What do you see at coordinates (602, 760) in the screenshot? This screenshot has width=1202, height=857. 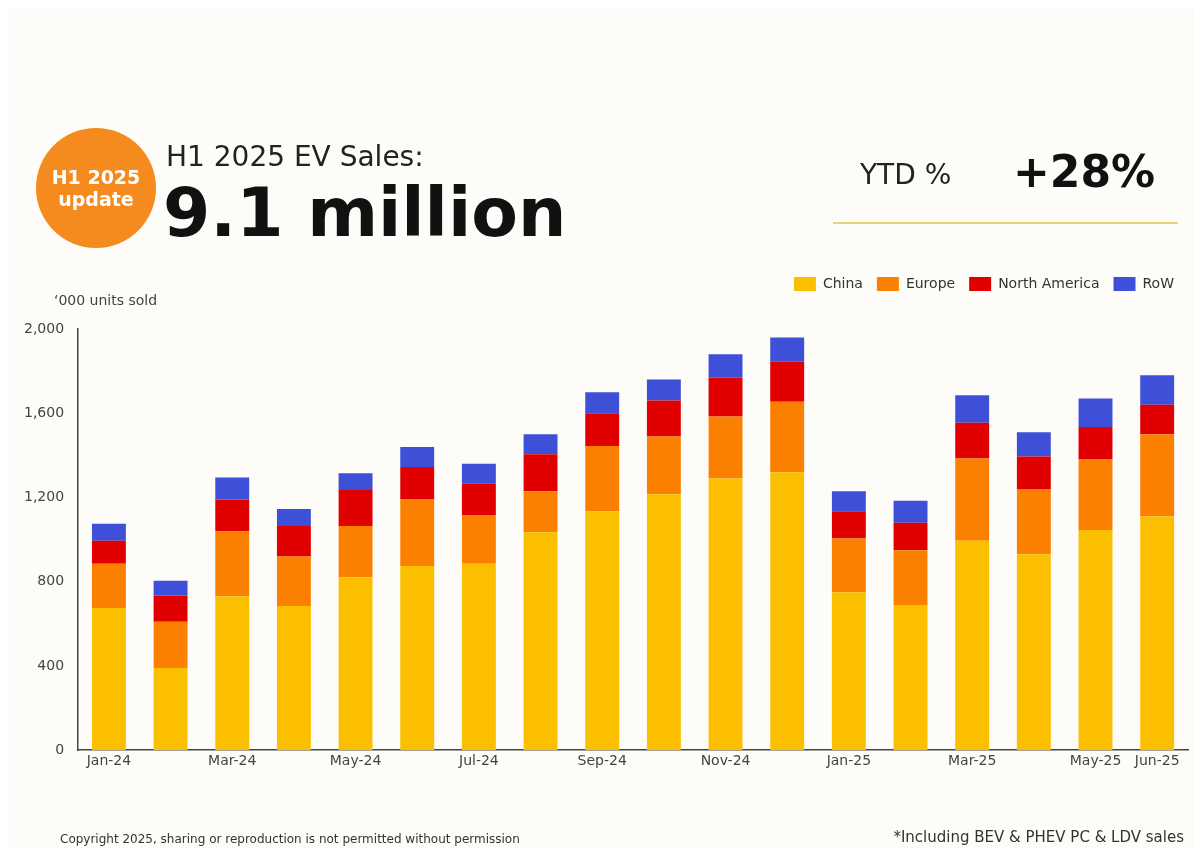 I see `x-tick-label: Sep-24` at bounding box center [602, 760].